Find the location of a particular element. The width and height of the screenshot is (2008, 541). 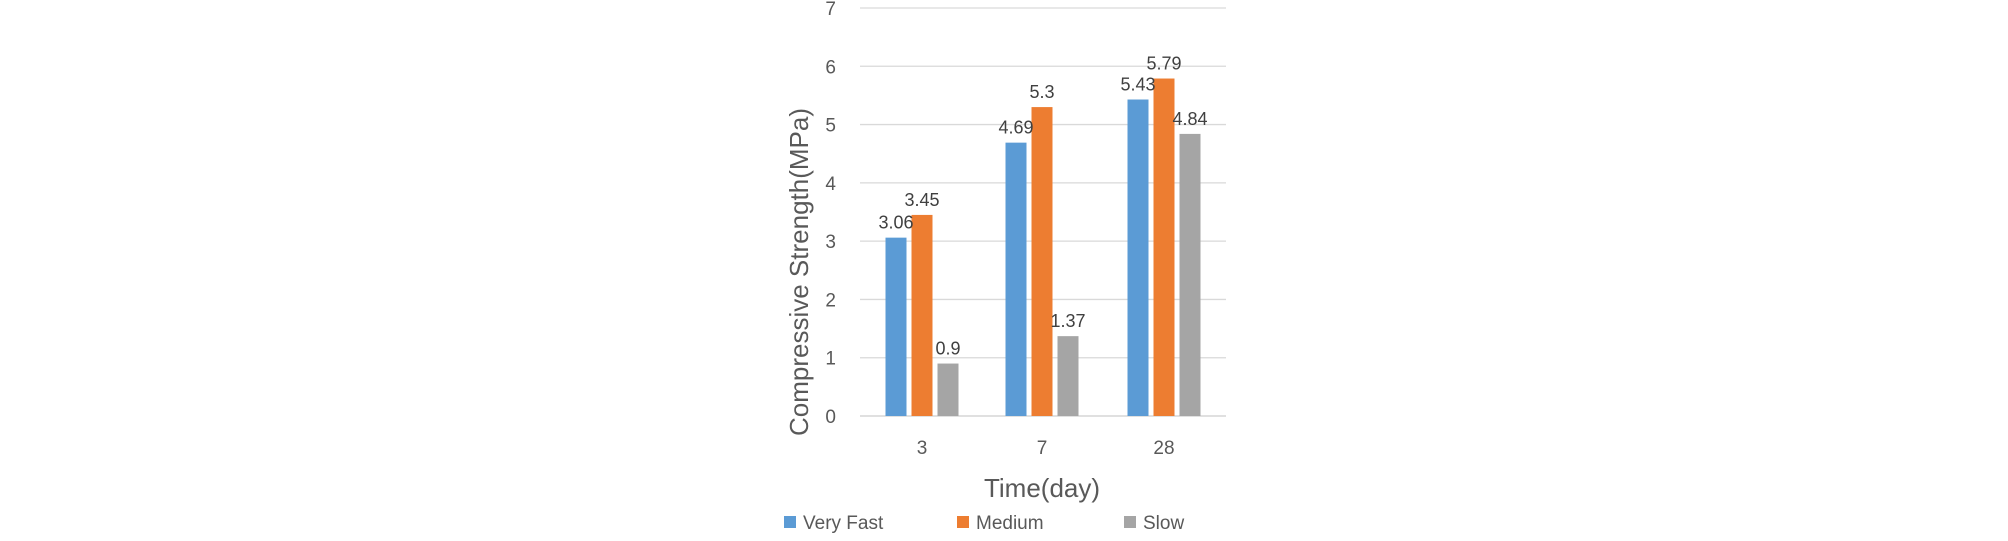

x-axis-title: Time(day) is located at coordinates (1042, 488).